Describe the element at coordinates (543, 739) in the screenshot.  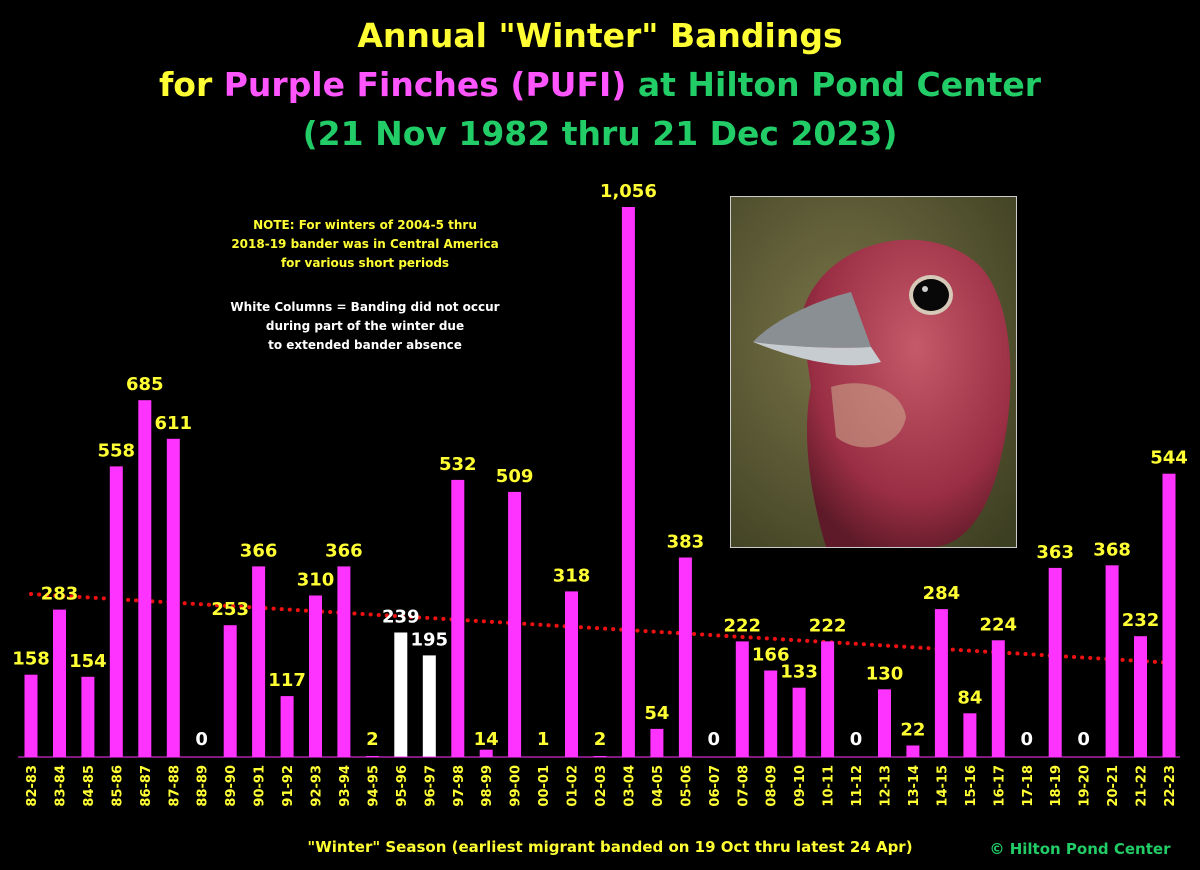
I see `value-label-00-01: 1` at that location.